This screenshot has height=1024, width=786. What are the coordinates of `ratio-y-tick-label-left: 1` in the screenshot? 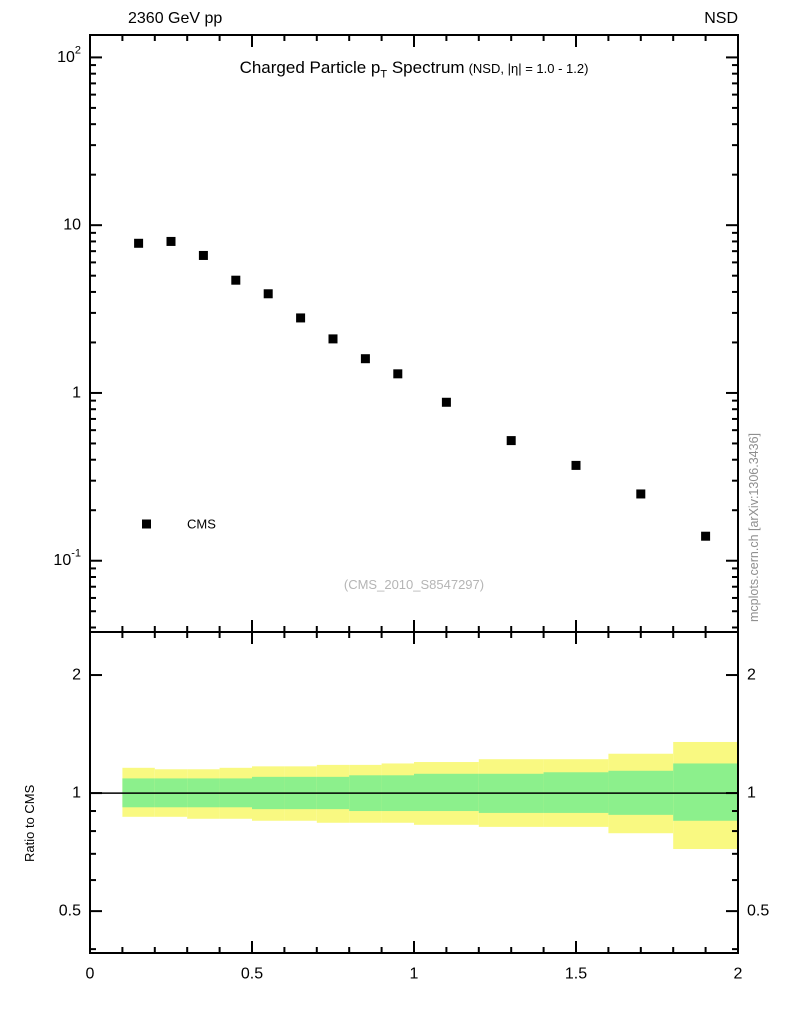 It's located at (76, 793).